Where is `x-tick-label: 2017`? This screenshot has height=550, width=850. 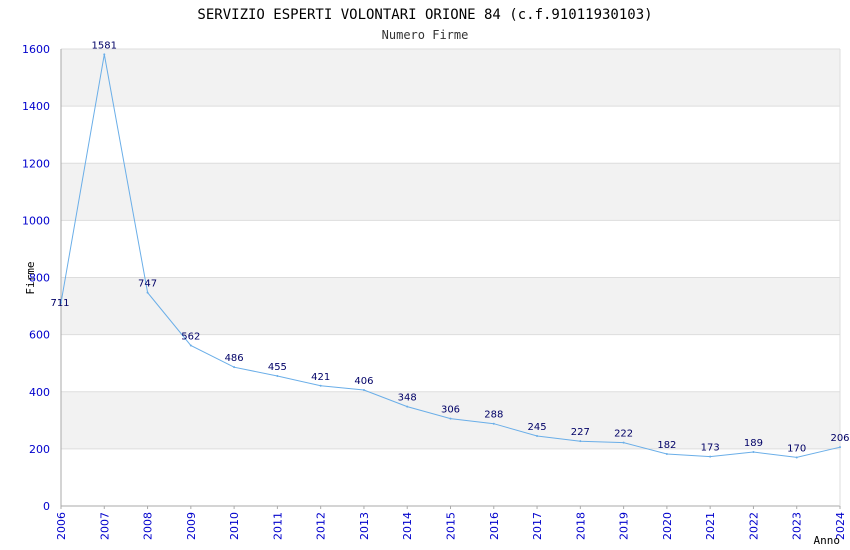
x-tick-label: 2017 is located at coordinates (537, 526).